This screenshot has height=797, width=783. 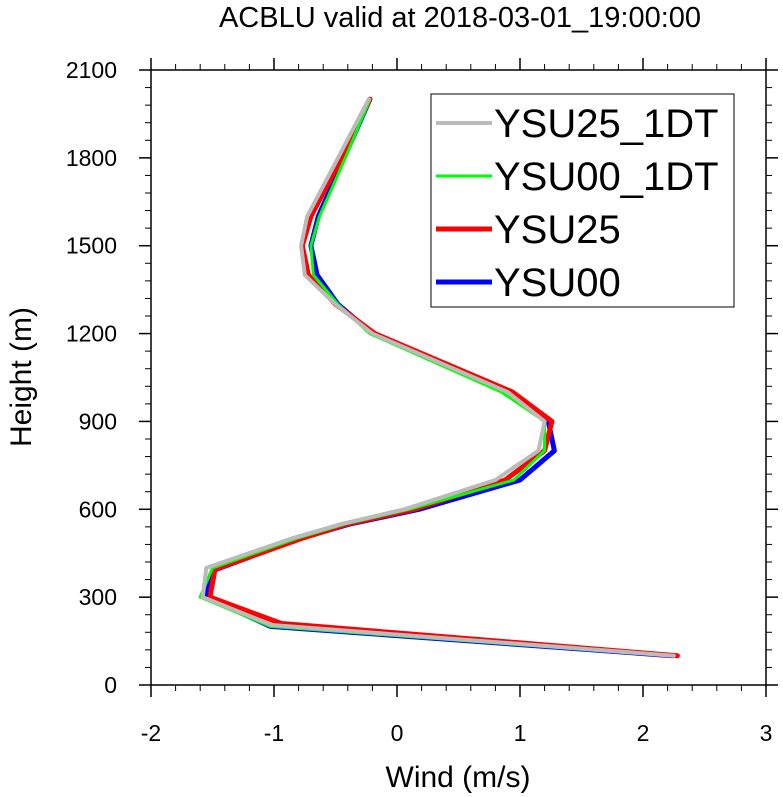 What do you see at coordinates (98, 421) in the screenshot?
I see `y-tick-label: 900` at bounding box center [98, 421].